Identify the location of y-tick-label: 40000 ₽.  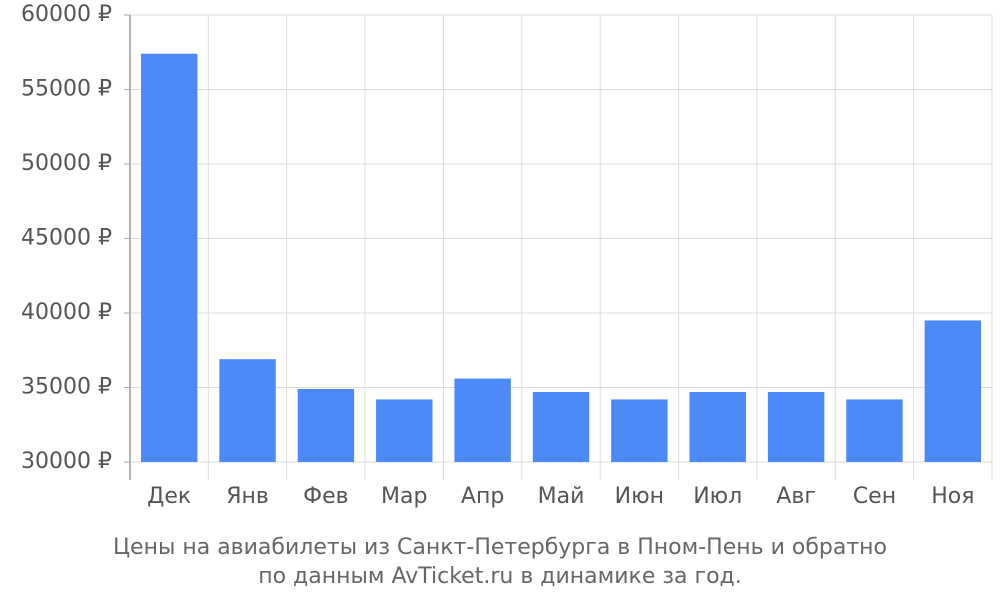
(66, 312).